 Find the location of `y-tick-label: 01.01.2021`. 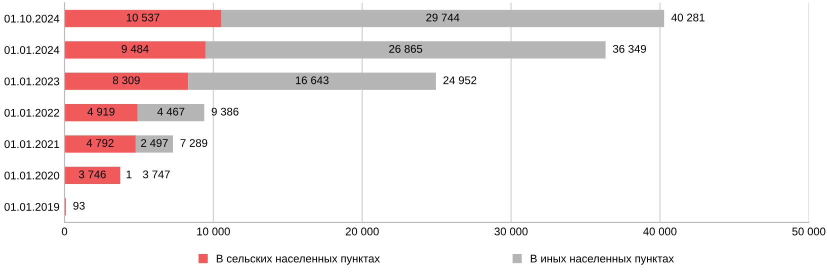

y-tick-label: 01.01.2021 is located at coordinates (32, 144).